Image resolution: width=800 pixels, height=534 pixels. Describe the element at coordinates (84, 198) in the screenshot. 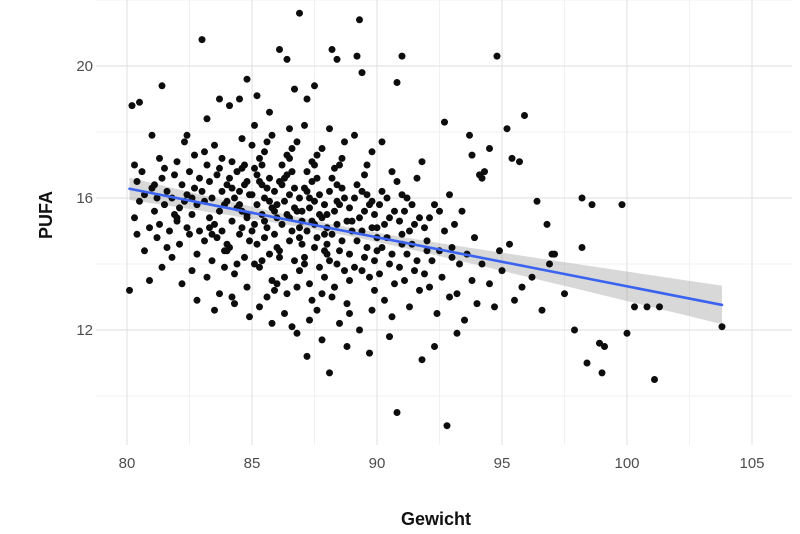

I see `y-axis-tick-labels: 12 16 20` at that location.